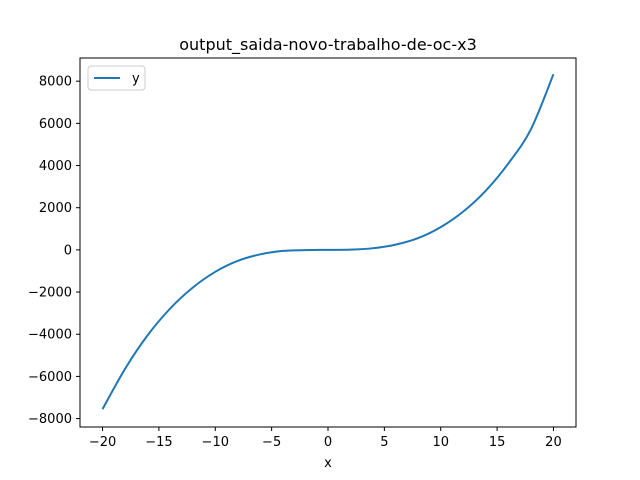 Image resolution: width=640 pixels, height=480 pixels. Describe the element at coordinates (440, 442) in the screenshot. I see `x-tick-label: 10` at that location.